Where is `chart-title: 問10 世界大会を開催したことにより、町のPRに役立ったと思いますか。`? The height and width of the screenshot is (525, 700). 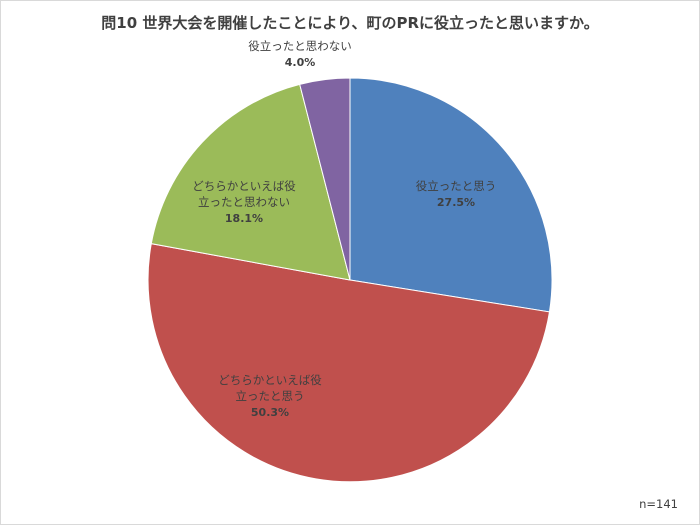
chart-title: 問10 世界大会を開催したことにより、町のPRに役立ったと思いますか。 is located at coordinates (350, 23).